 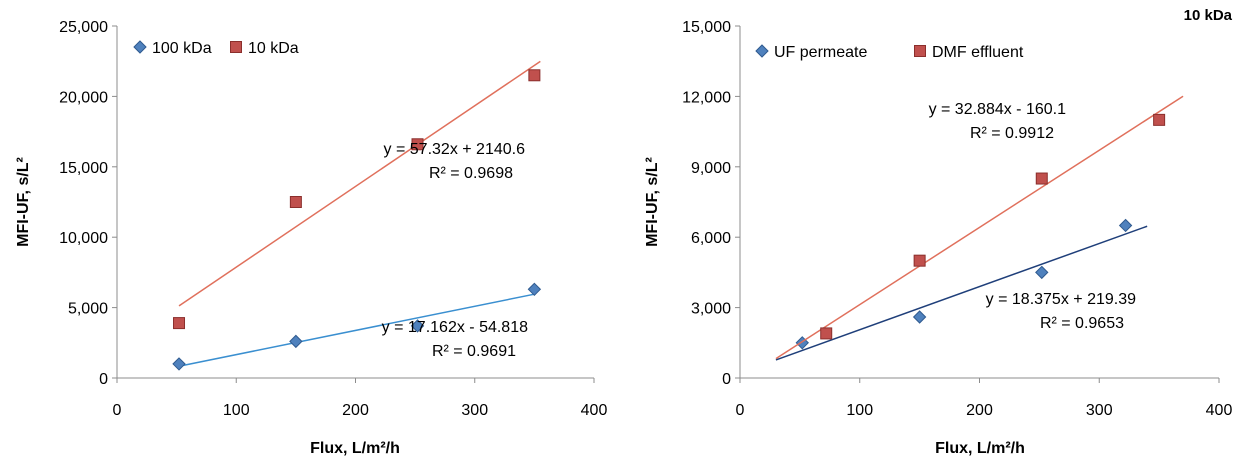 What do you see at coordinates (83, 168) in the screenshot?
I see `chart1-ytick-label: 15,000` at bounding box center [83, 168].